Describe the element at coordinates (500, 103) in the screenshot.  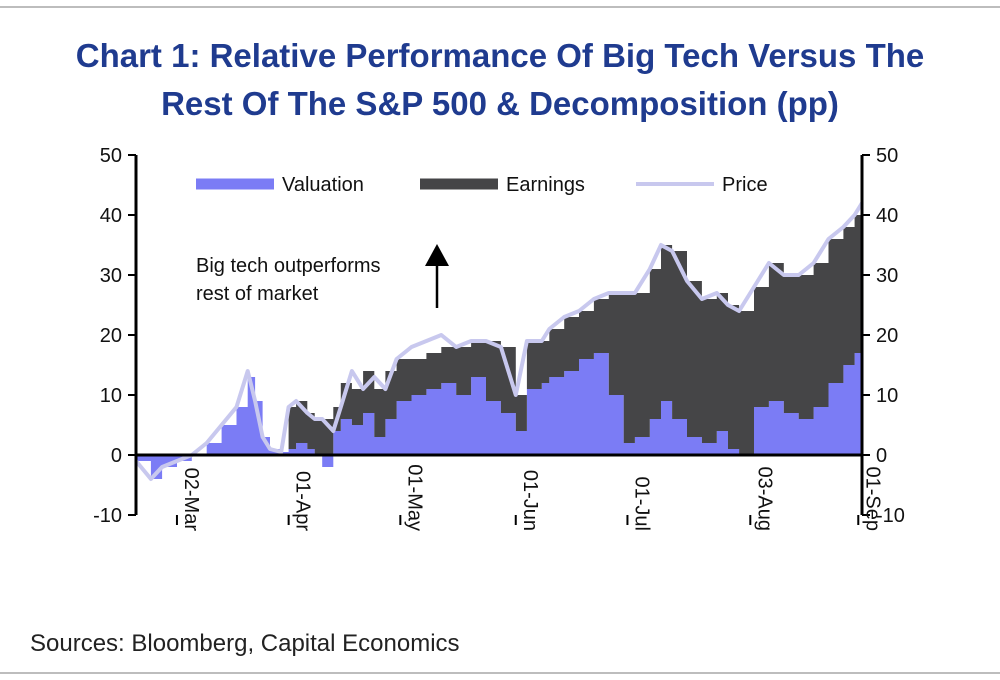
I see `chart-title-line2: Rest Of The S&P 500 & Decomposition (pp)` at that location.